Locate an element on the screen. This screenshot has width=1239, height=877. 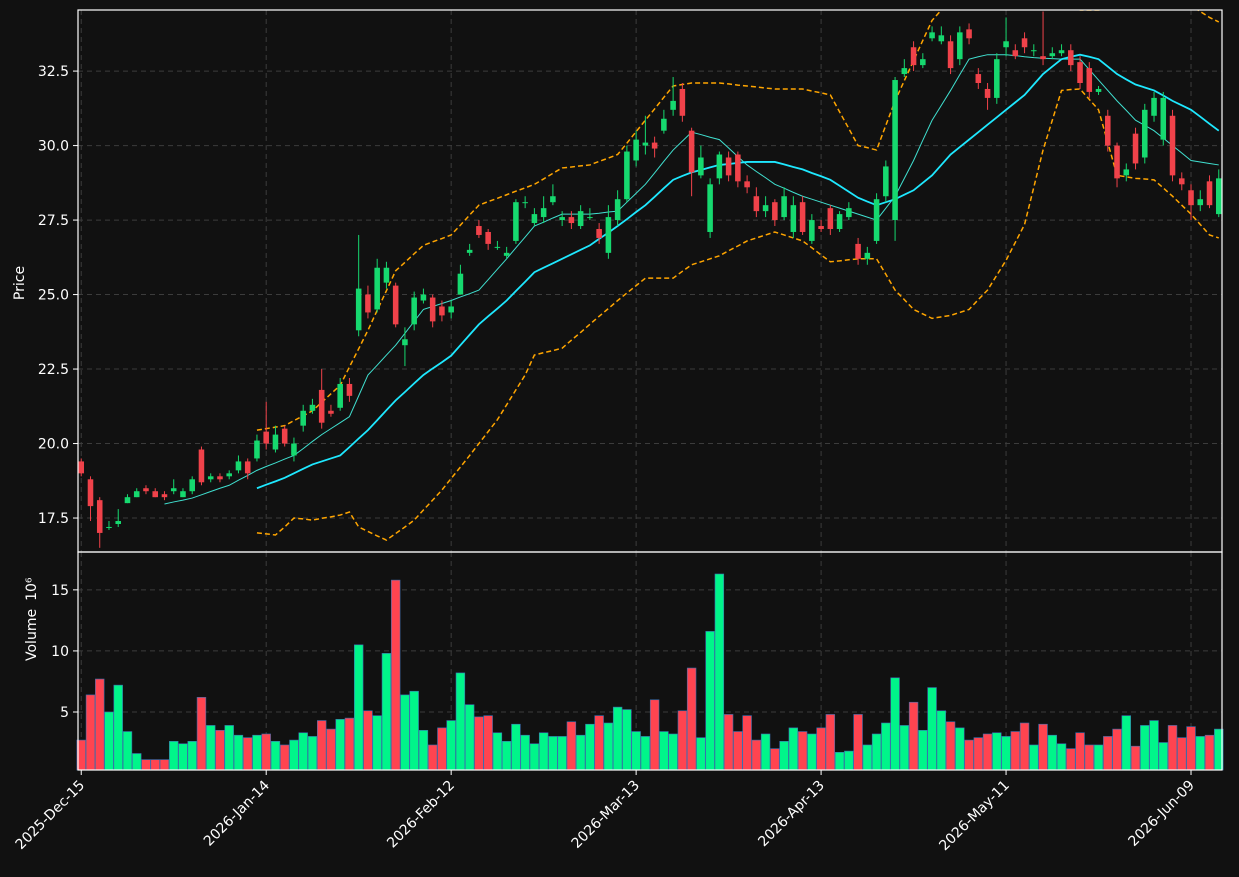
y-tick-label: 30.0 is located at coordinates (53, 147).